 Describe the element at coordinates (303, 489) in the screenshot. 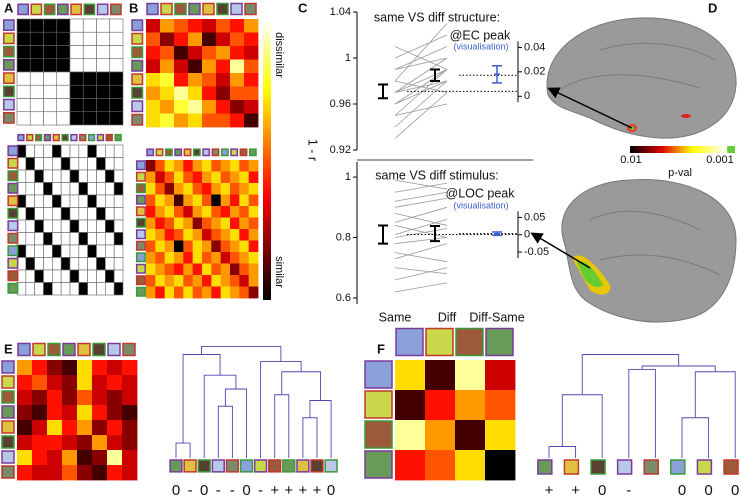

I see `leaf-sign: +` at that location.